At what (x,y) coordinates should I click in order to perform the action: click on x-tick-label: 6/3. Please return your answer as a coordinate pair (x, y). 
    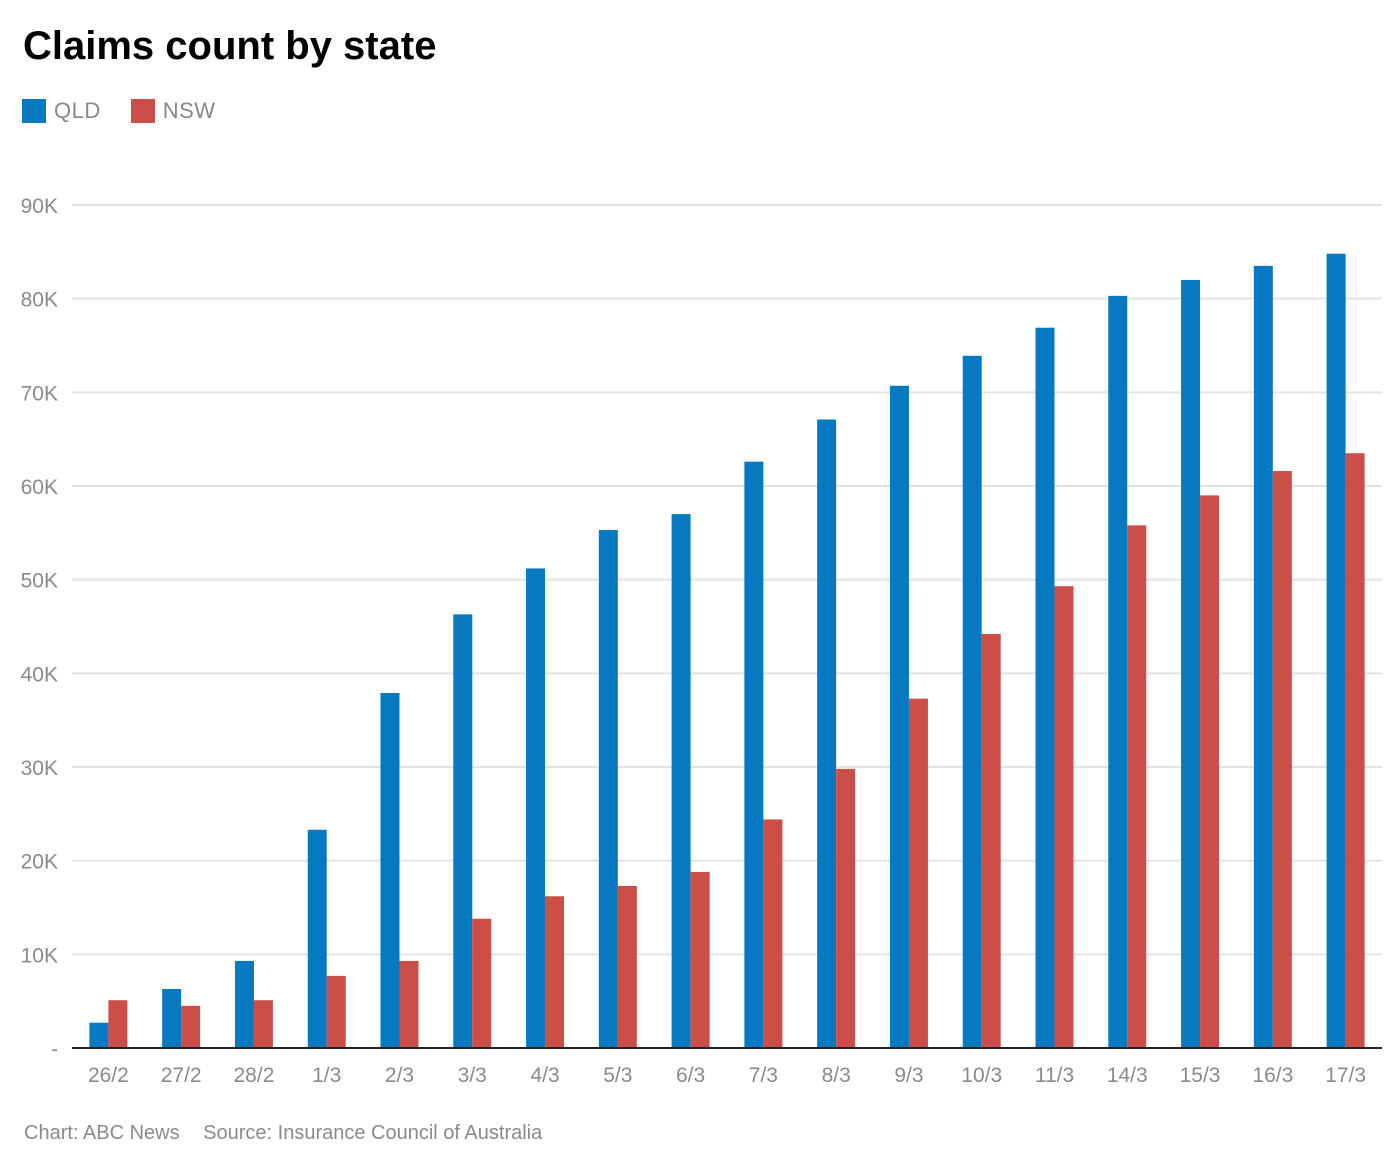
    Looking at the image, I should click on (690, 1075).